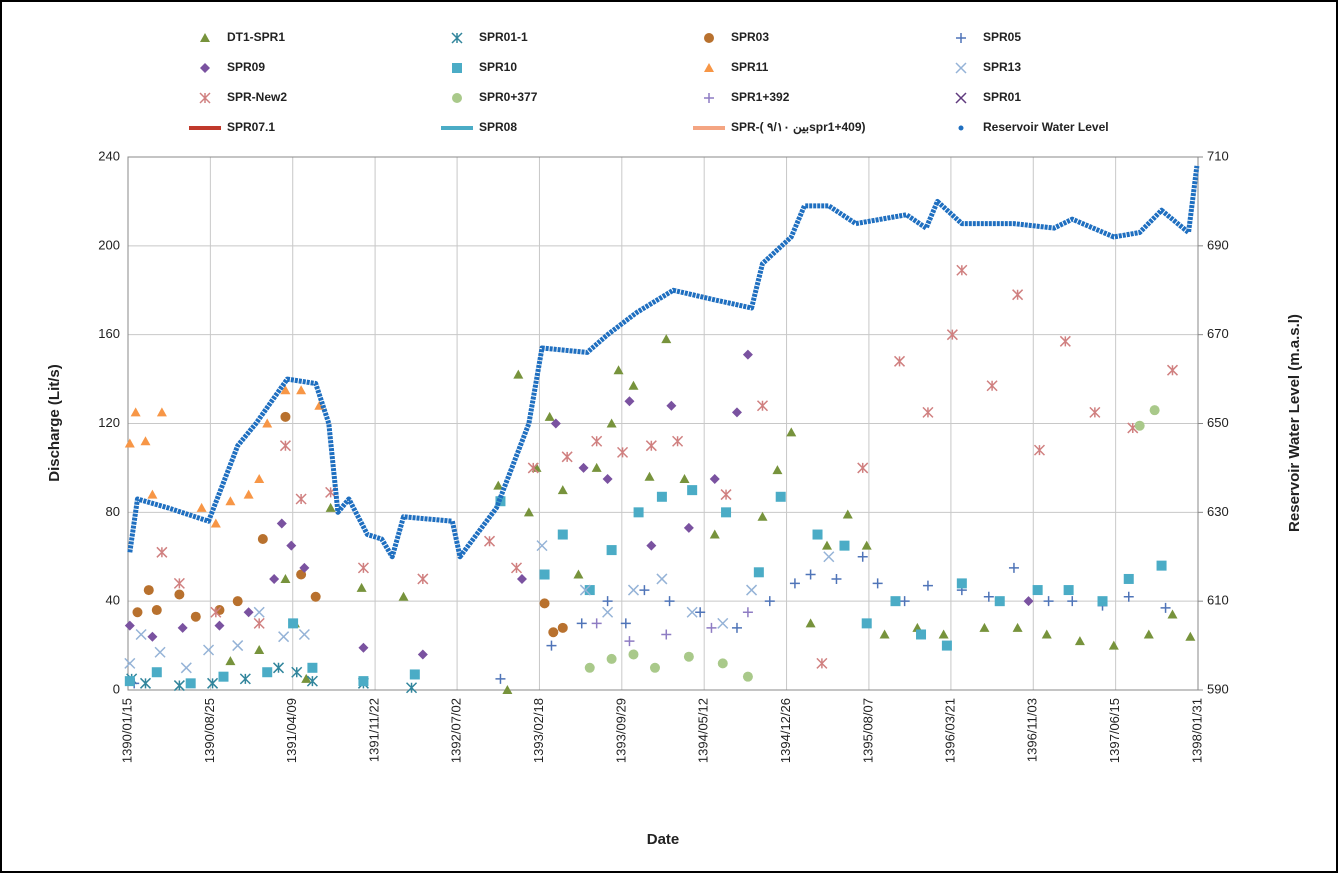  I want to click on legend-label: SPR-( ۹/۱۰ بینspr1+409), so click(798, 127).